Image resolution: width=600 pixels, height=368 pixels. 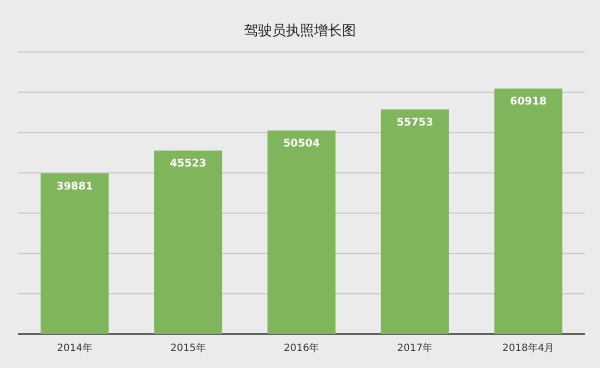 I want to click on chart-title: 驾驶员执照增长图, so click(x=300, y=31).